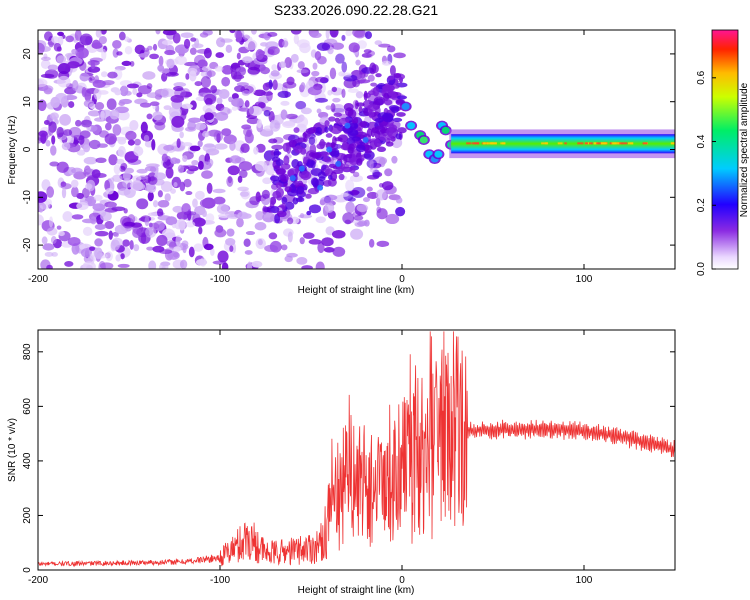 The image size is (750, 600). I want to click on colorbar-axes: 0.0 0.2 0.4 0.6, so click(706, 173).